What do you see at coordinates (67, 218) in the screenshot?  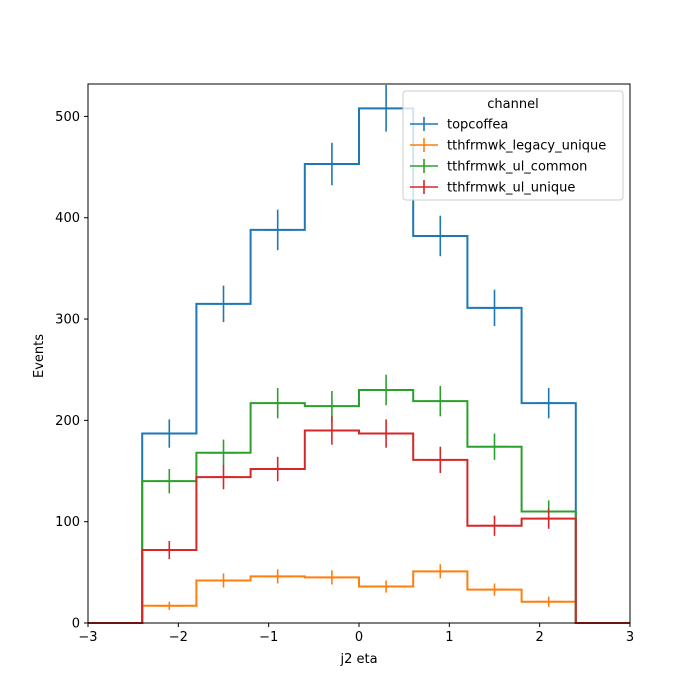 I see `y-tick-label: 400` at bounding box center [67, 218].